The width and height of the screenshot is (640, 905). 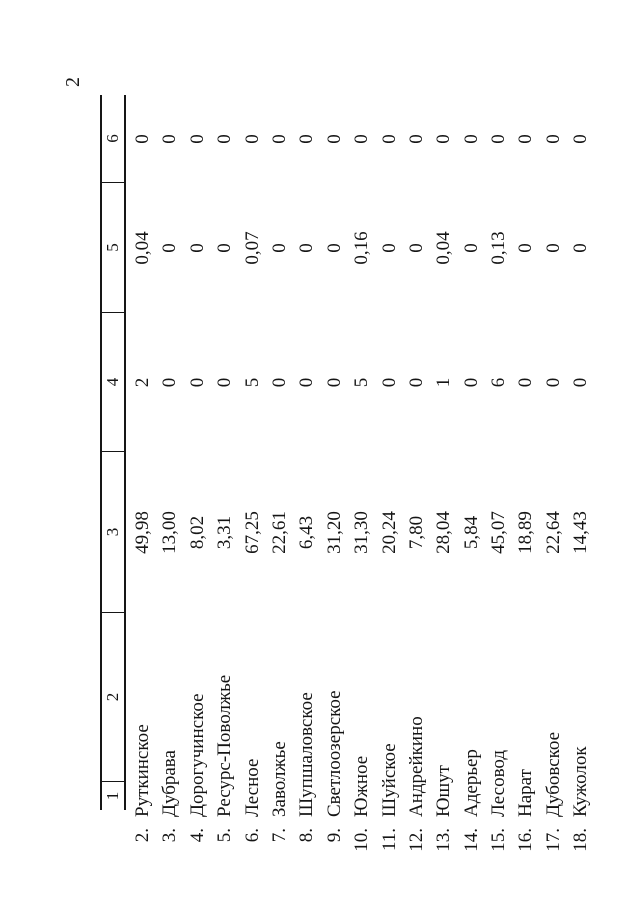 I want to click on table-row: 2. Руткинское 49,98 2 0,04 0, so click(x=142, y=480).